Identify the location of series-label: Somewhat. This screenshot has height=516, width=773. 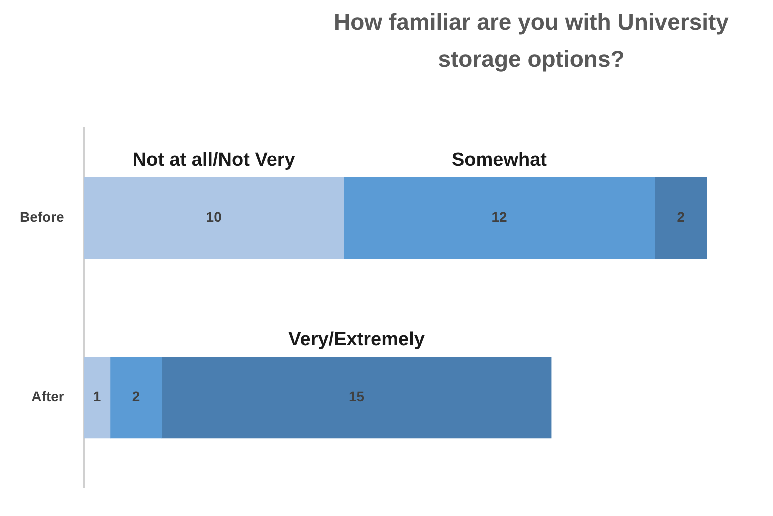
(500, 160).